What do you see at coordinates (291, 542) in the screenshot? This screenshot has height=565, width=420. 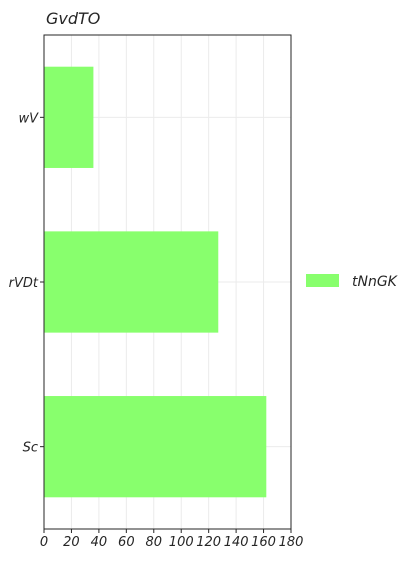 I see `x-tick-label: 180` at bounding box center [291, 542].